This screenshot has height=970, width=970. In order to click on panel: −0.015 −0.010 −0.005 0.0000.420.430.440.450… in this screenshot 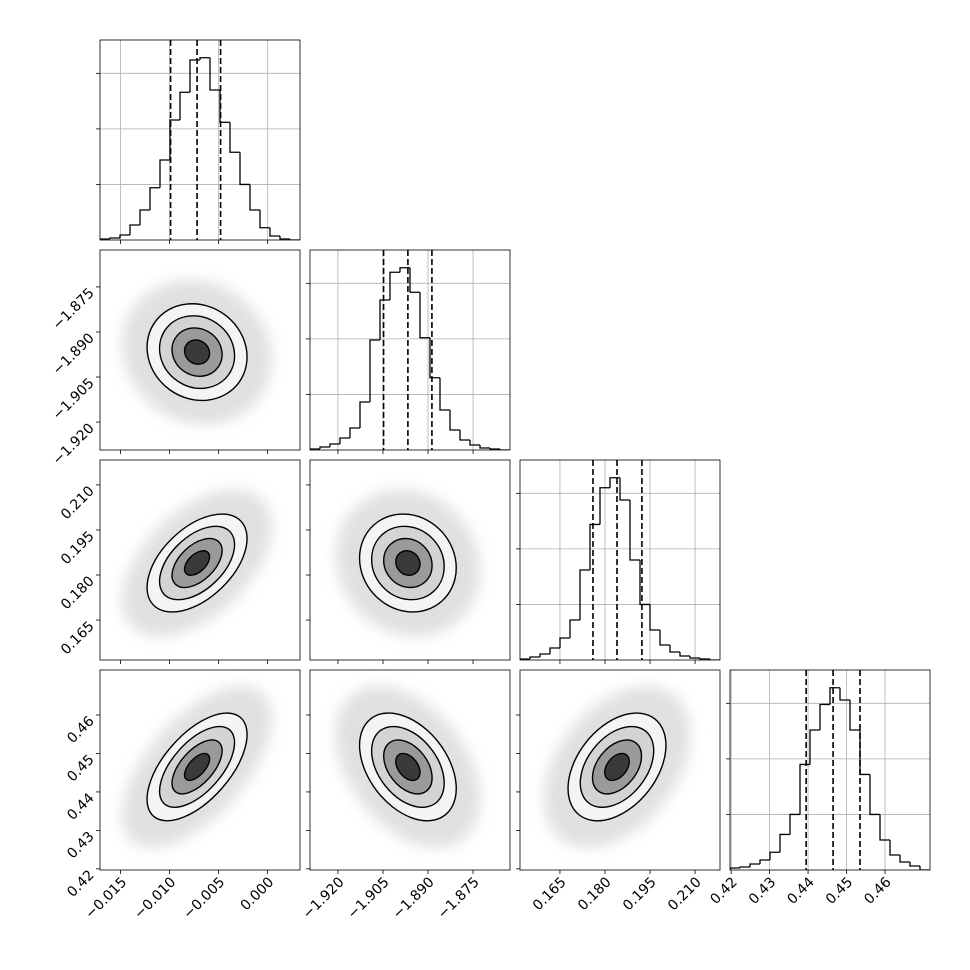, I will do `click(182, 795)`.